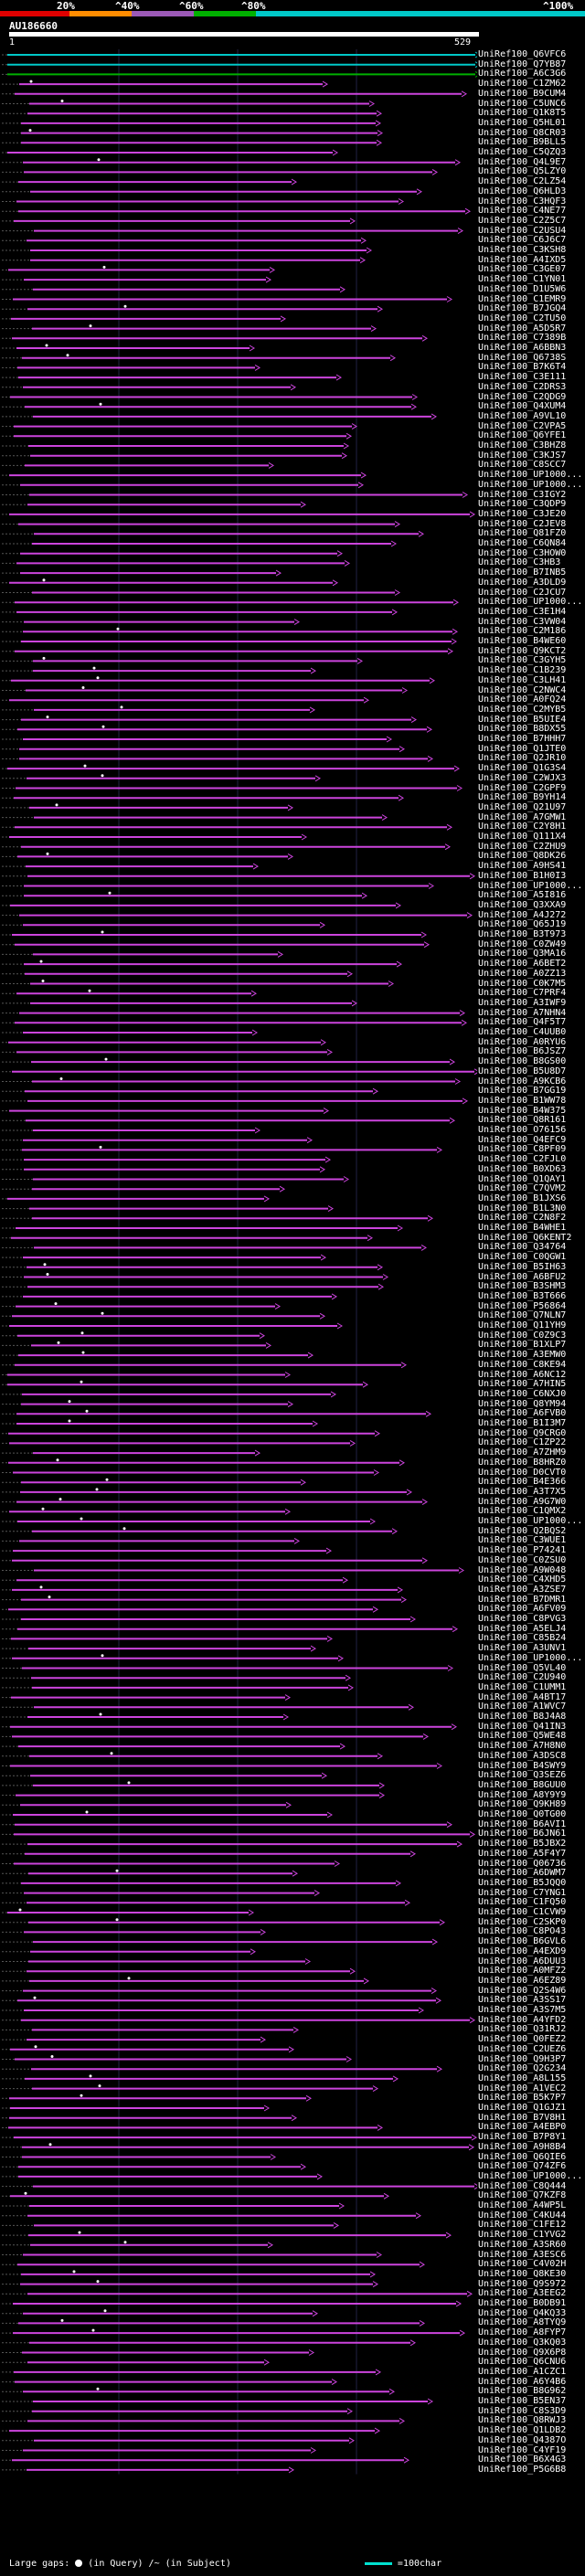 This screenshot has height=2576, width=585. What do you see at coordinates (522, 904) in the screenshot?
I see `hit-label: UniRef100_Q3XXA9` at bounding box center [522, 904].